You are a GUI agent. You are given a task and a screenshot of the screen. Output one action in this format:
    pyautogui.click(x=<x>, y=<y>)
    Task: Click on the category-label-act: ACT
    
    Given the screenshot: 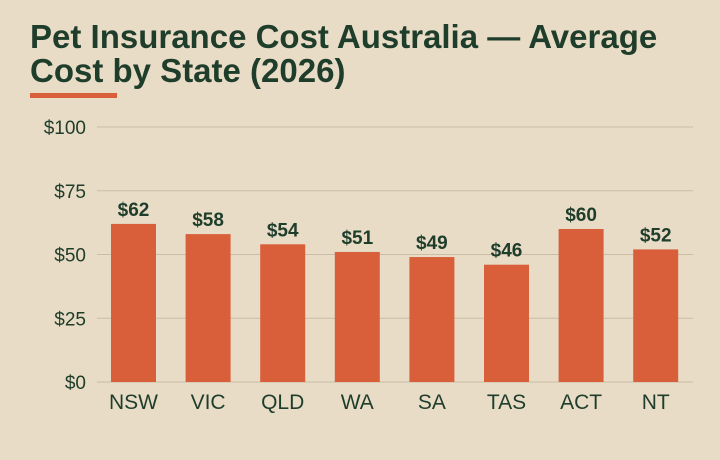 What is the action you would take?
    pyautogui.click(x=581, y=402)
    